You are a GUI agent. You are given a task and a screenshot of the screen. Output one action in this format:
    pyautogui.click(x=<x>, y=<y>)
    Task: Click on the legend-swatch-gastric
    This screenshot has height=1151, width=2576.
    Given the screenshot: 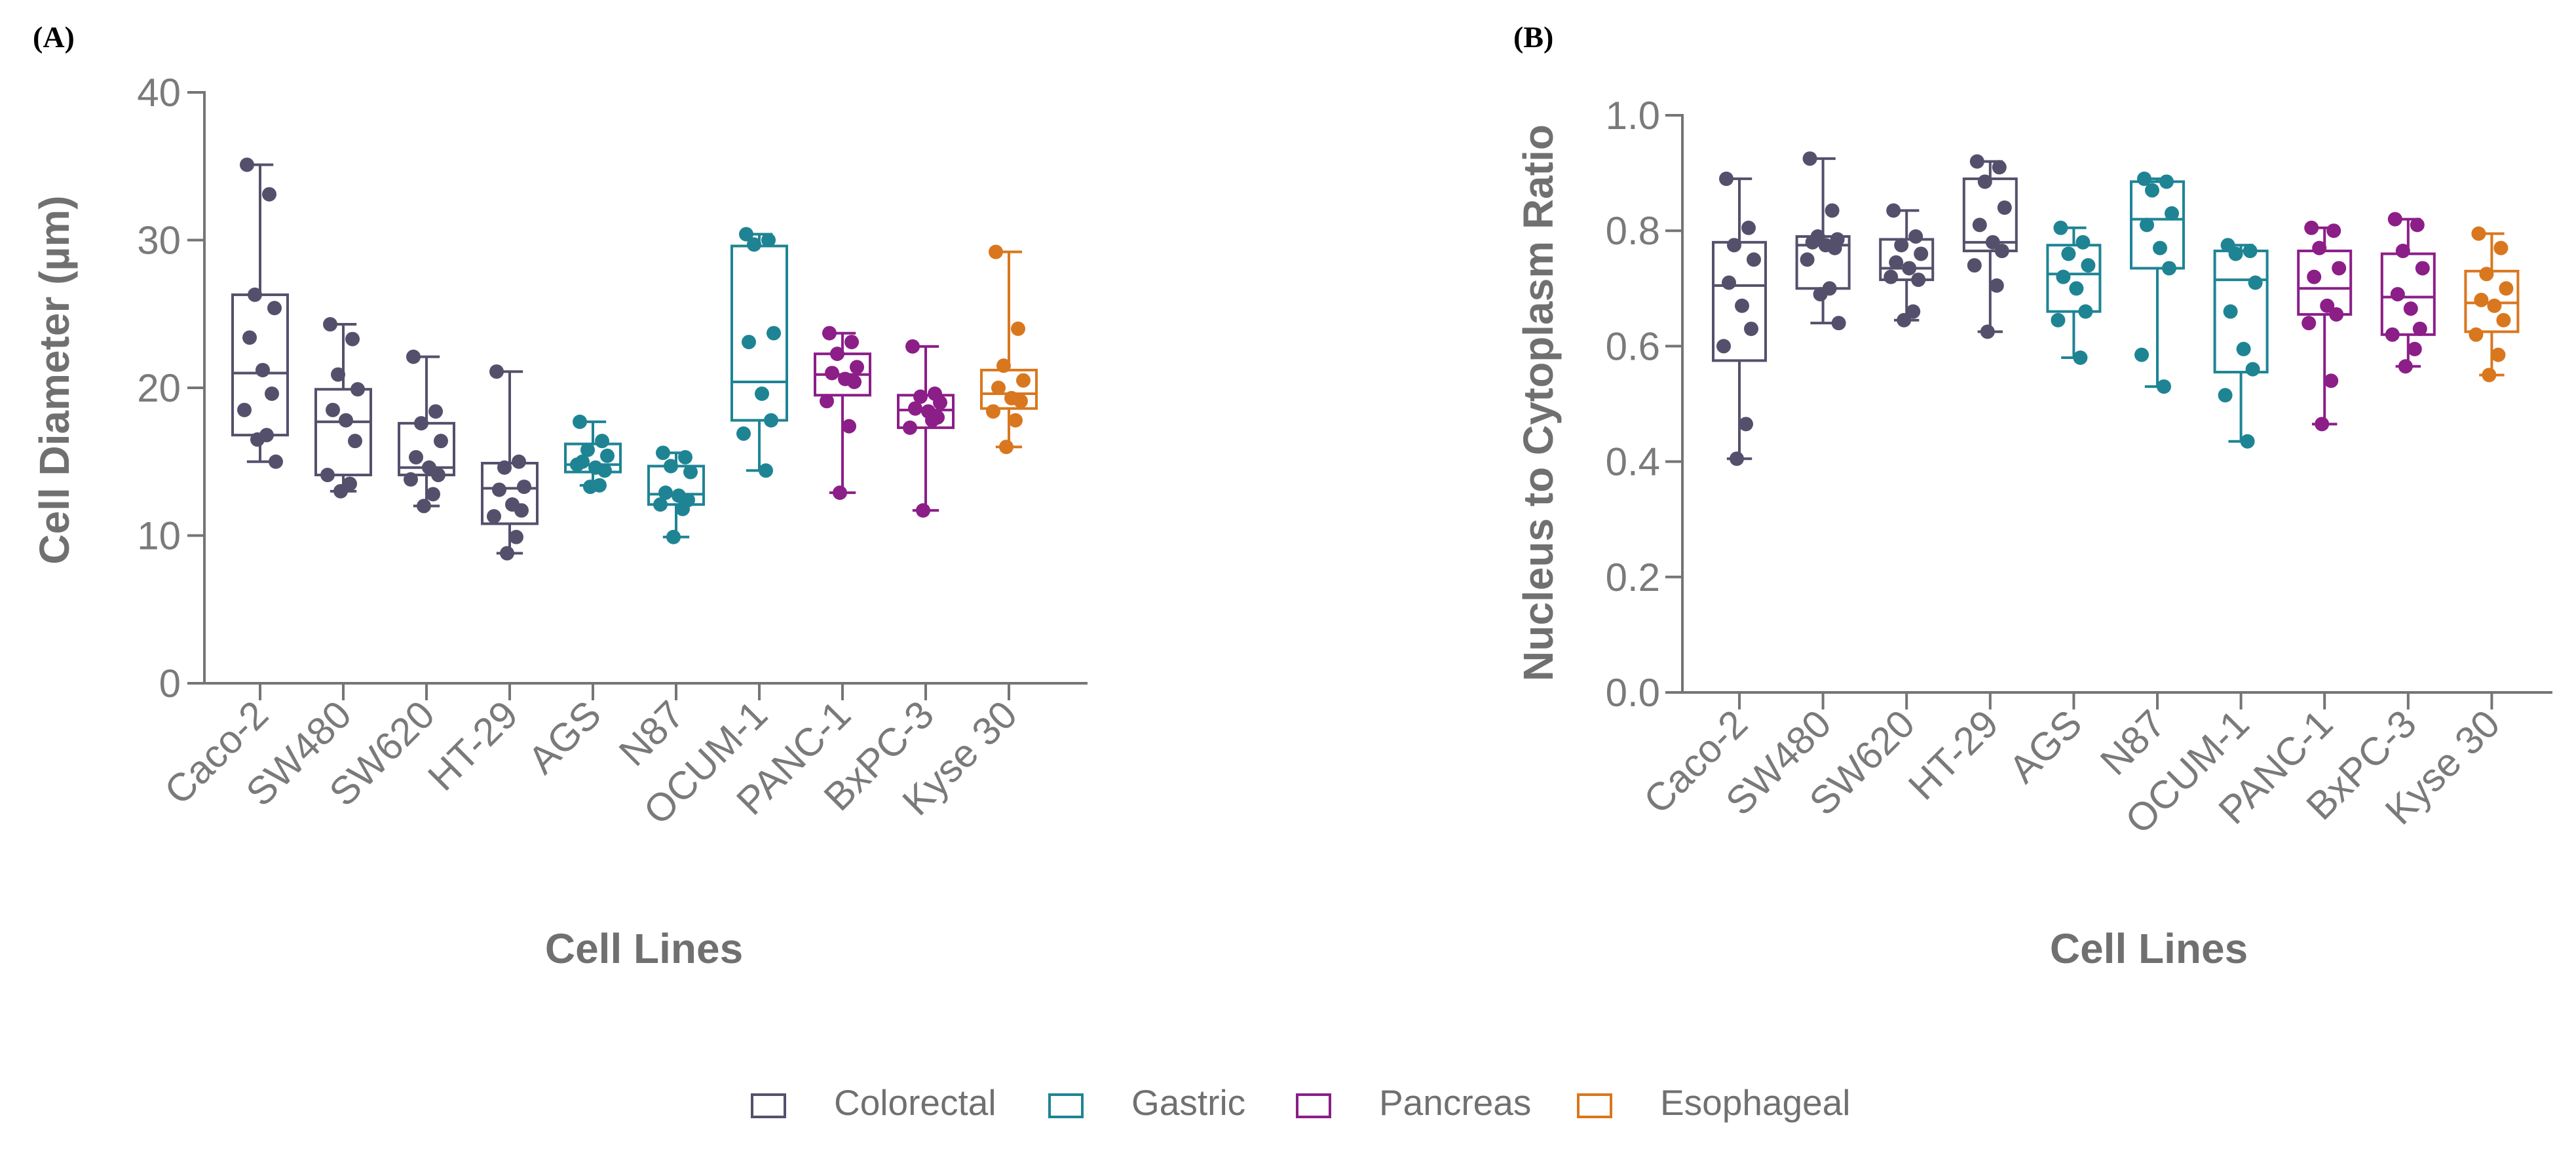 What is the action you would take?
    pyautogui.click(x=1066, y=1105)
    